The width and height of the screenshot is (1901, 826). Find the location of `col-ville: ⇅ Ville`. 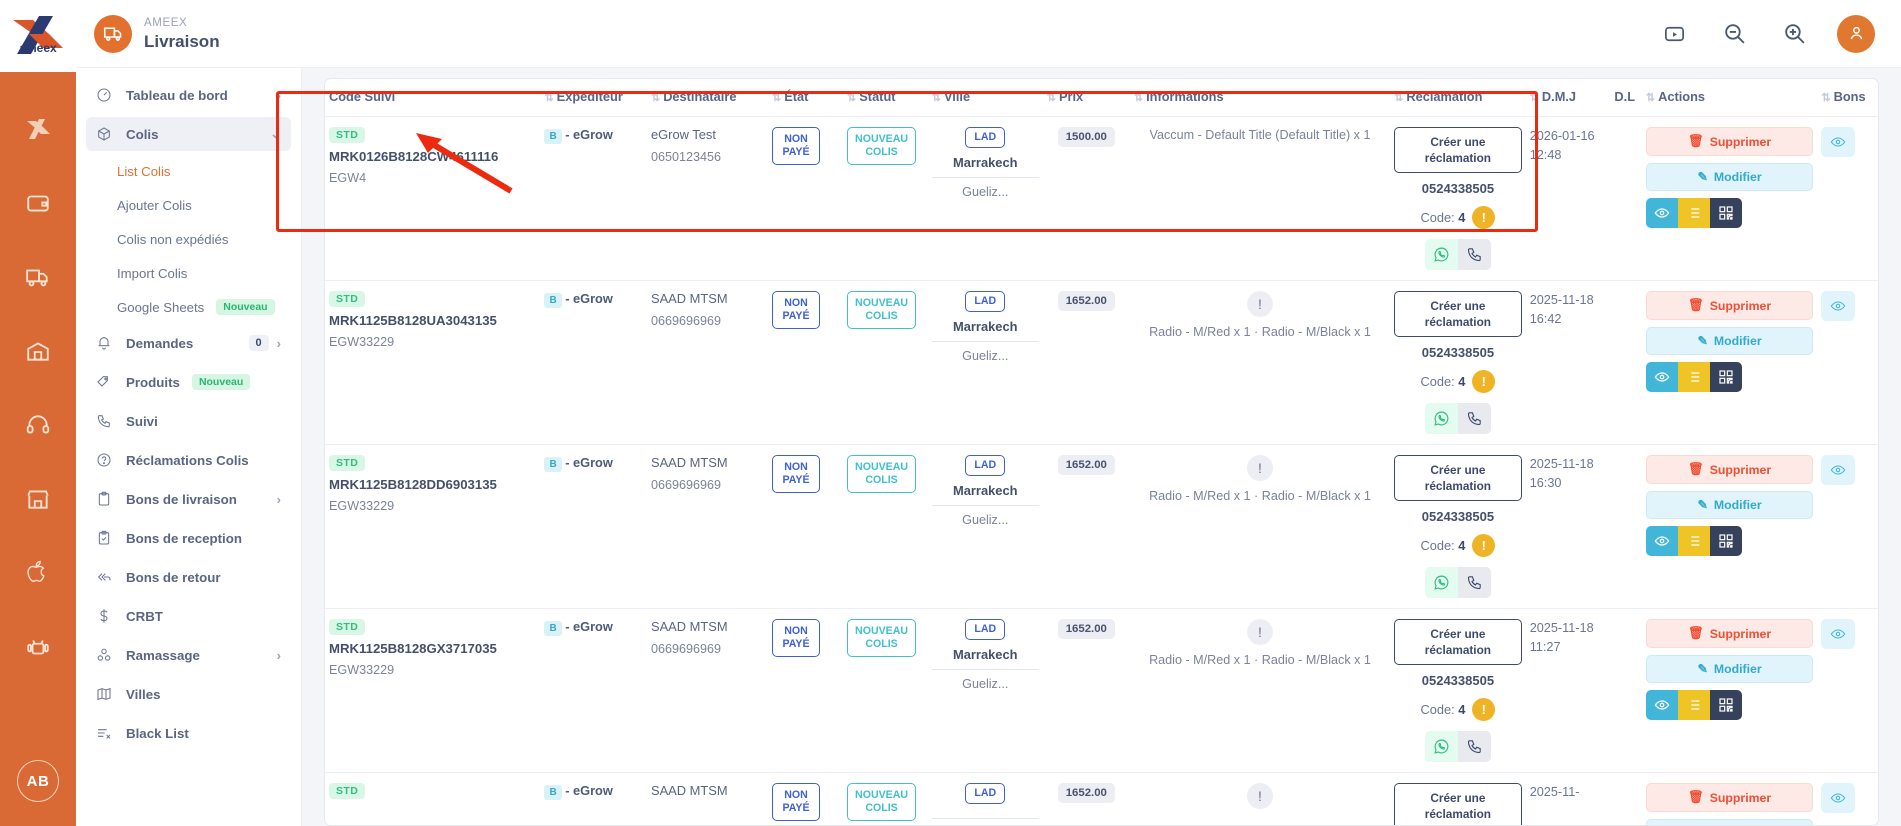

col-ville: ⇅ Ville is located at coordinates (985, 98).